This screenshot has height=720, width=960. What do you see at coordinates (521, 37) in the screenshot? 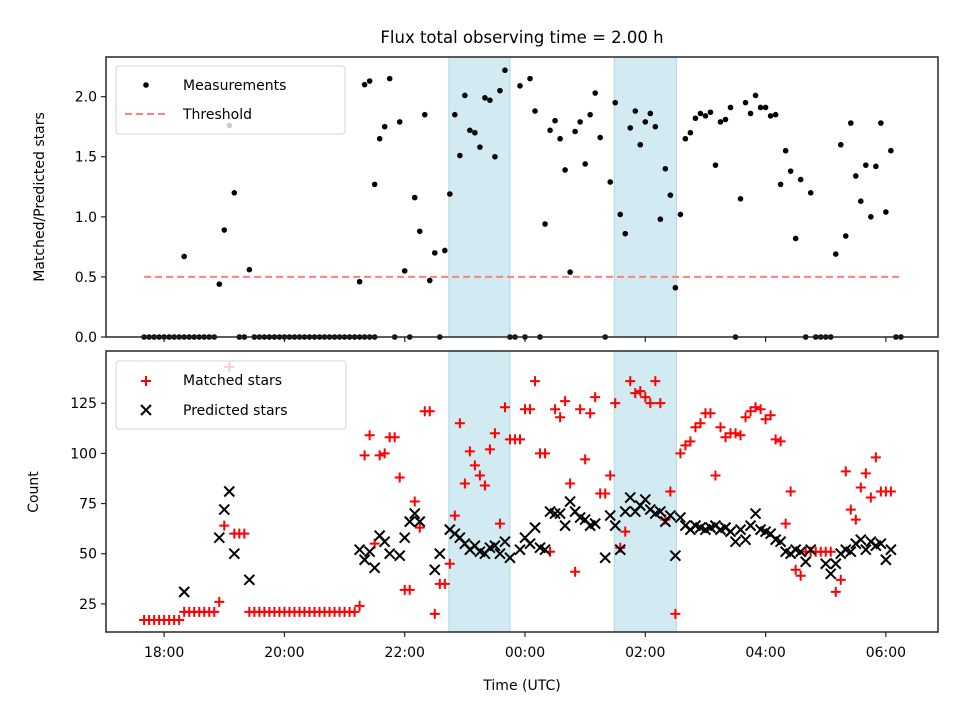
I see `chart-title: Flux total observing time = 2.00 h` at bounding box center [521, 37].